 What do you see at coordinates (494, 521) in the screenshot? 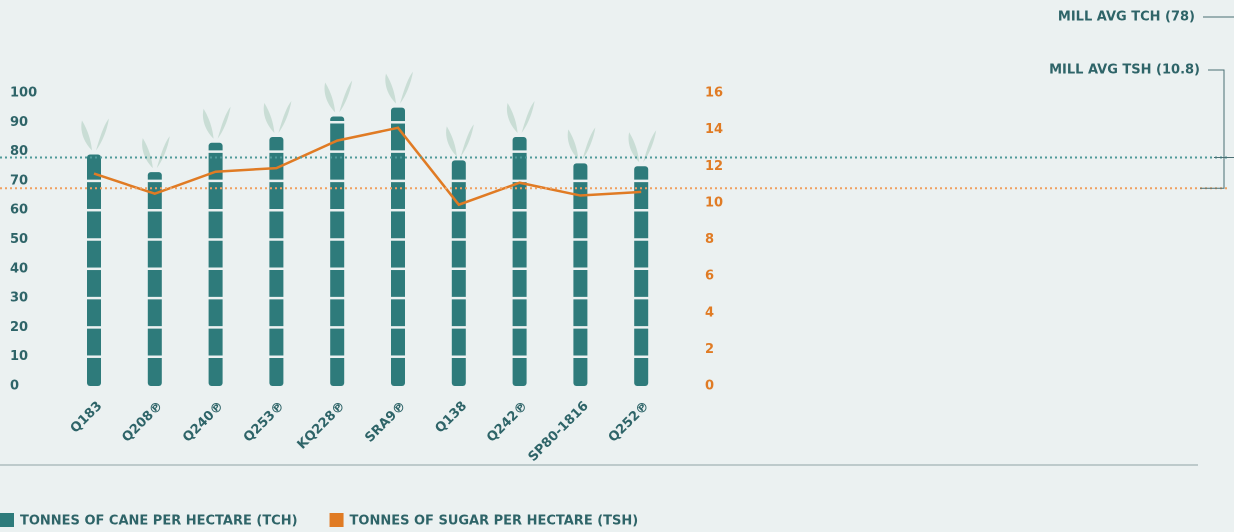
I see `legend-label: TONNES OF SUGAR PER HECTARE (TSH)` at bounding box center [494, 521].